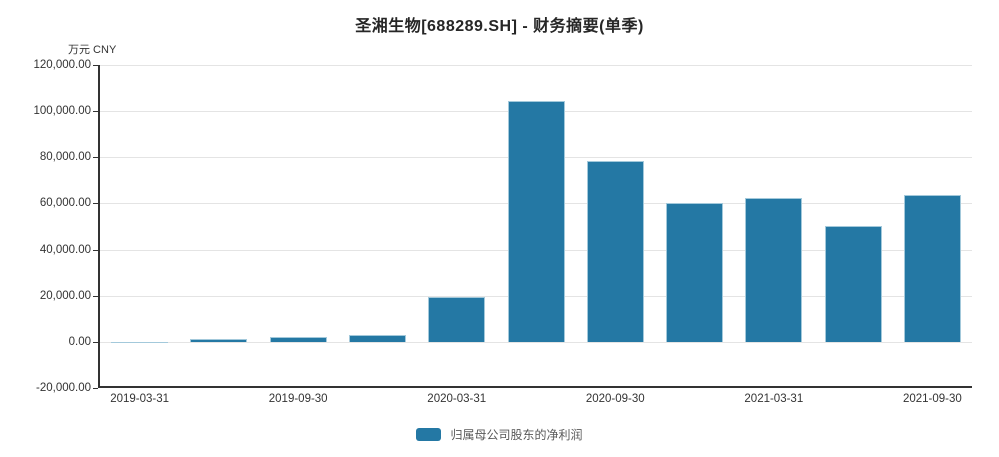 Image resolution: width=999 pixels, height=457 pixels. I want to click on x-tick-label: 2019-09-30, so click(298, 399).